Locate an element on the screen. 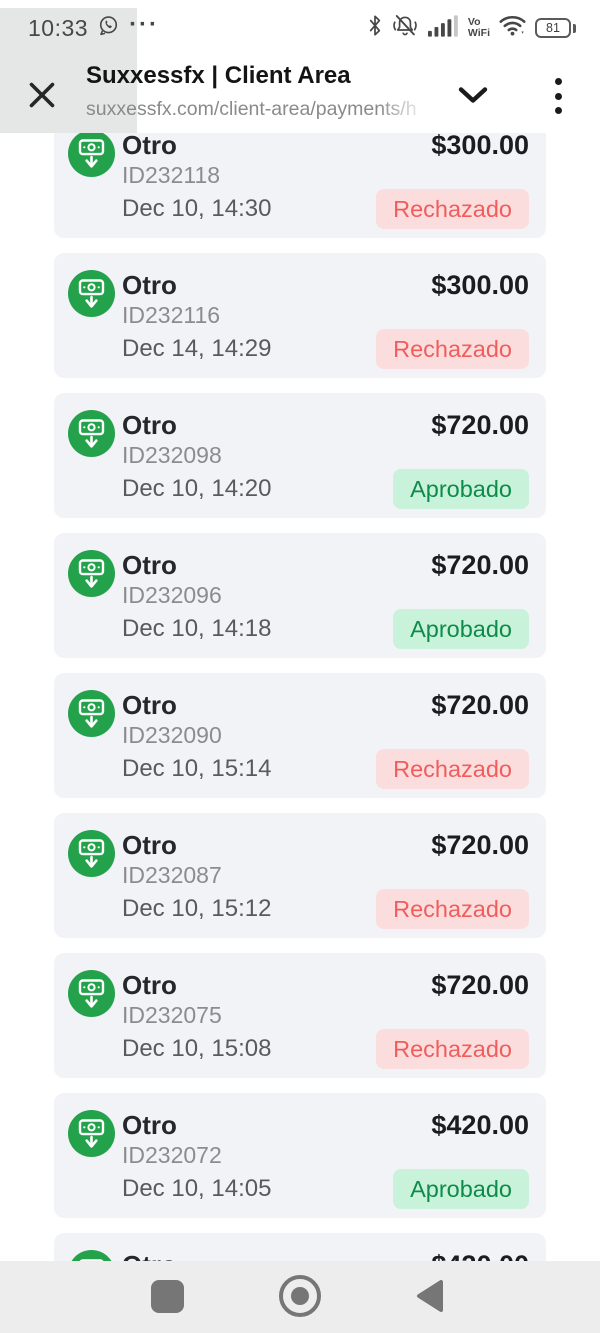 This screenshot has height=1333, width=600. menu-kebab-icon is located at coordinates (558, 96).